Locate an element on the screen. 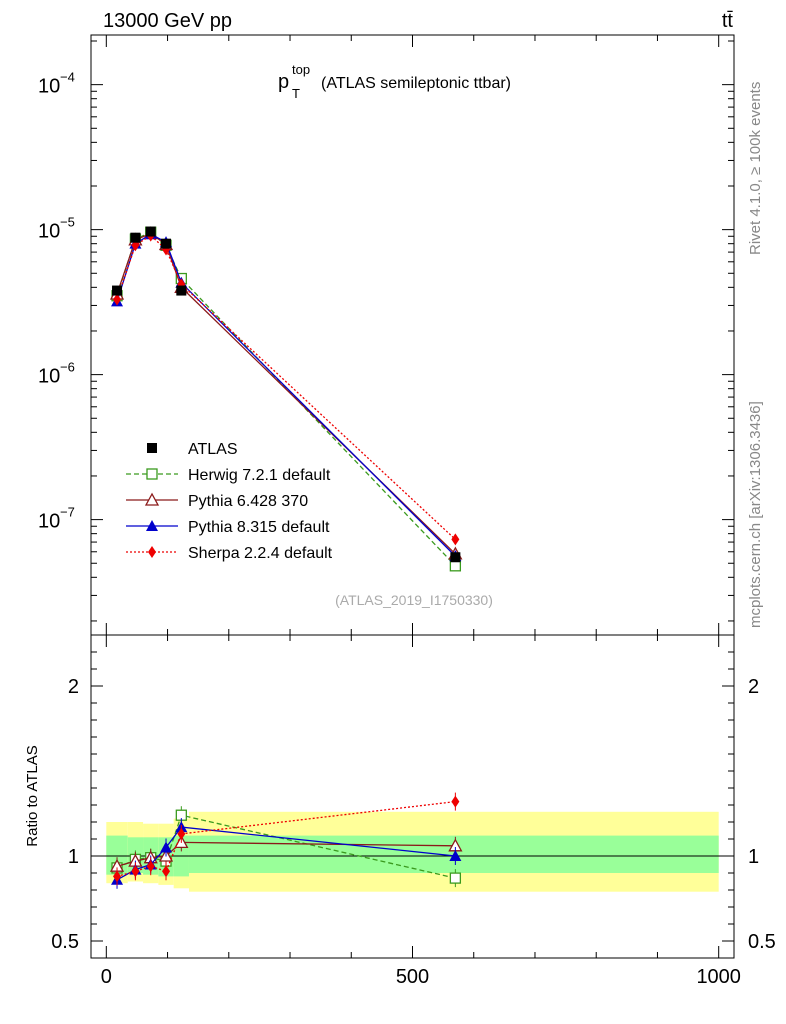 Image resolution: width=786 pixels, height=1024 pixels. sherpa-2-2-4-default-ratio-line is located at coordinates (286, 839).